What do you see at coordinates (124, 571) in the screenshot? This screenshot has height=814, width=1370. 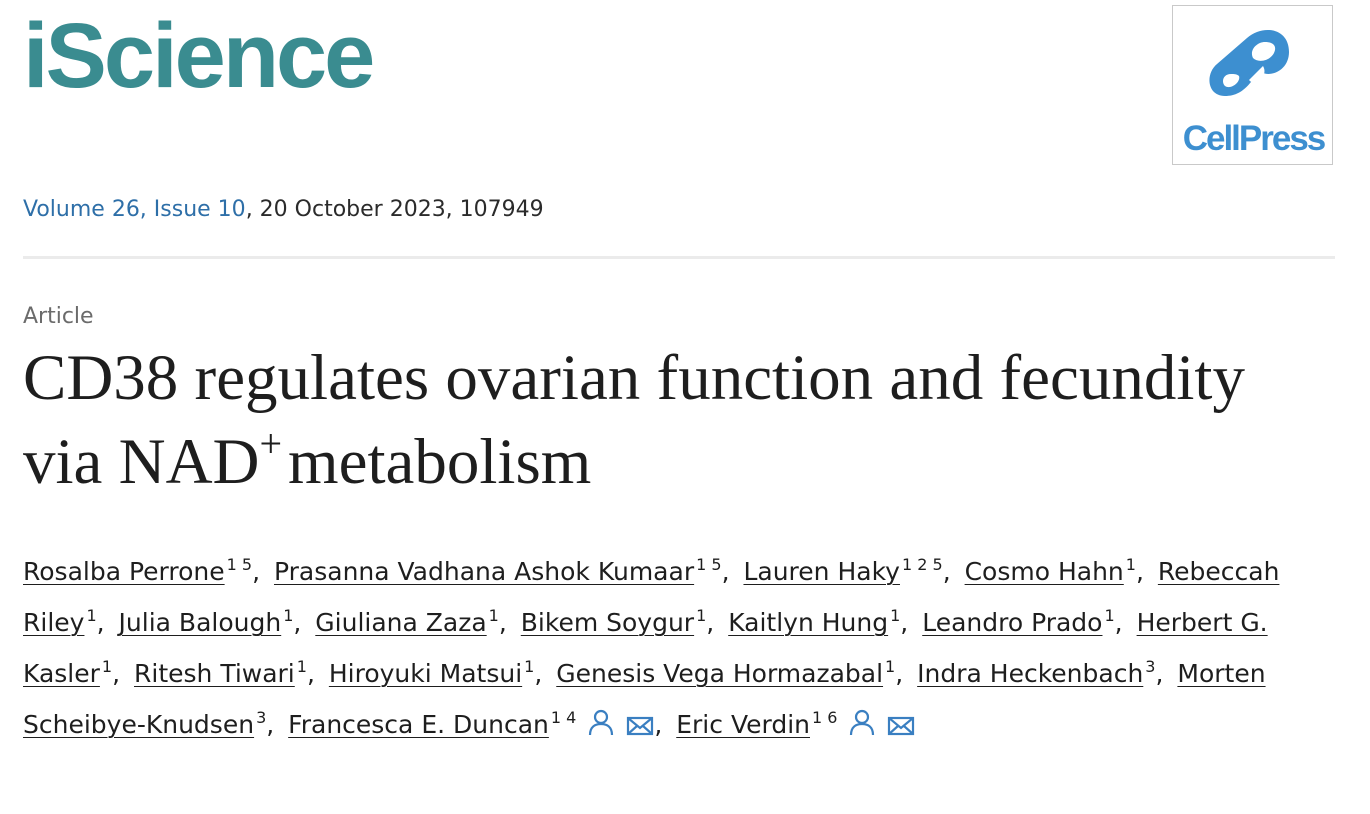 I see `author-link: Rosalba Perrone` at bounding box center [124, 571].